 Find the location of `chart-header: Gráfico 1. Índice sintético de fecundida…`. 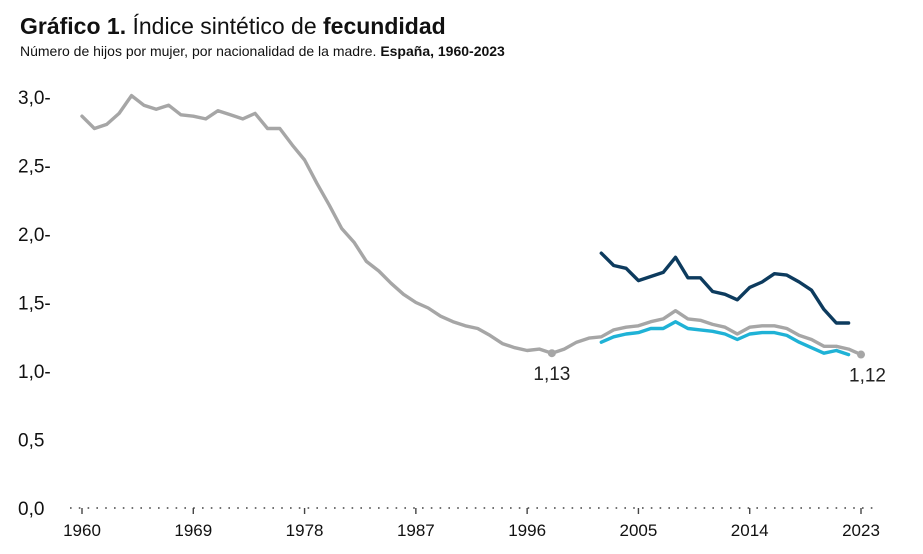

chart-header: Gráfico 1. Índice sintético de fecundida… is located at coordinates (262, 36).